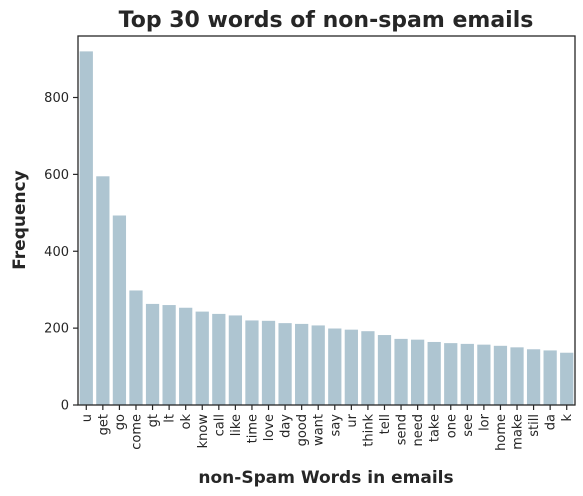  Describe the element at coordinates (501, 432) in the screenshot. I see `x-tick-label: home` at that location.